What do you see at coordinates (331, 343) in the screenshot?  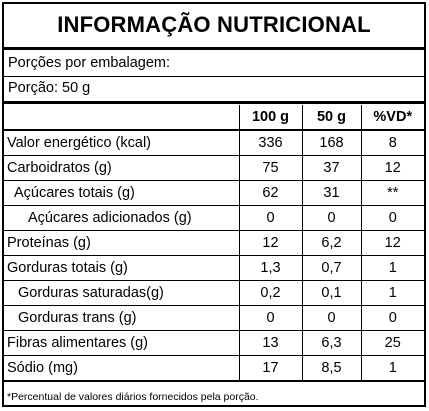 I see `value-50g: 6,3` at bounding box center [331, 343].